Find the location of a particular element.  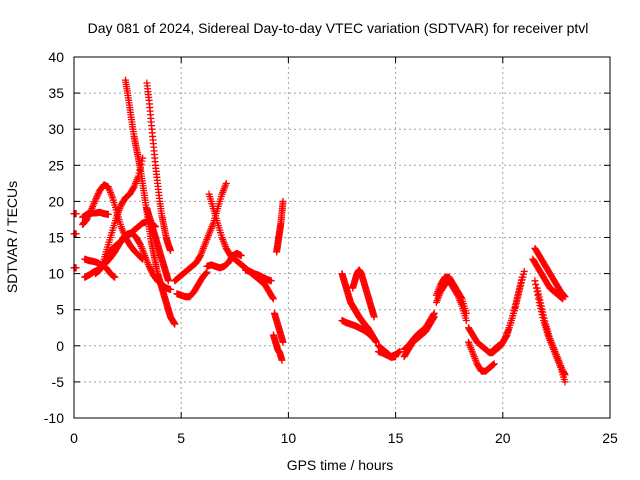

y-tick-label: -10 is located at coordinates (54, 418).